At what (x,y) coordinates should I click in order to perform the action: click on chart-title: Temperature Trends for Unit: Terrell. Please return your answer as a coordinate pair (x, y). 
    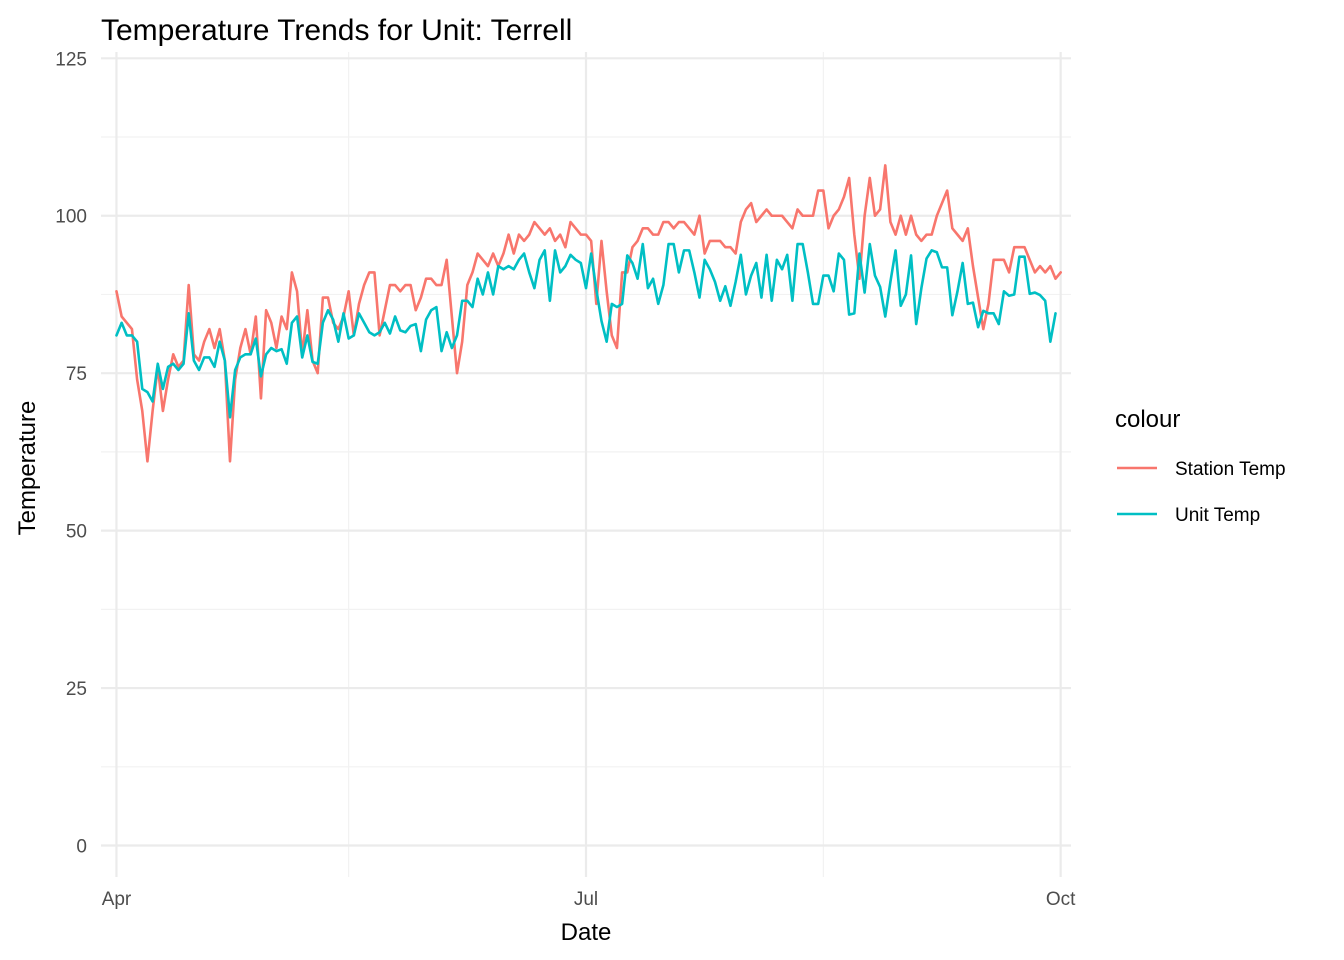
    Looking at the image, I should click on (336, 30).